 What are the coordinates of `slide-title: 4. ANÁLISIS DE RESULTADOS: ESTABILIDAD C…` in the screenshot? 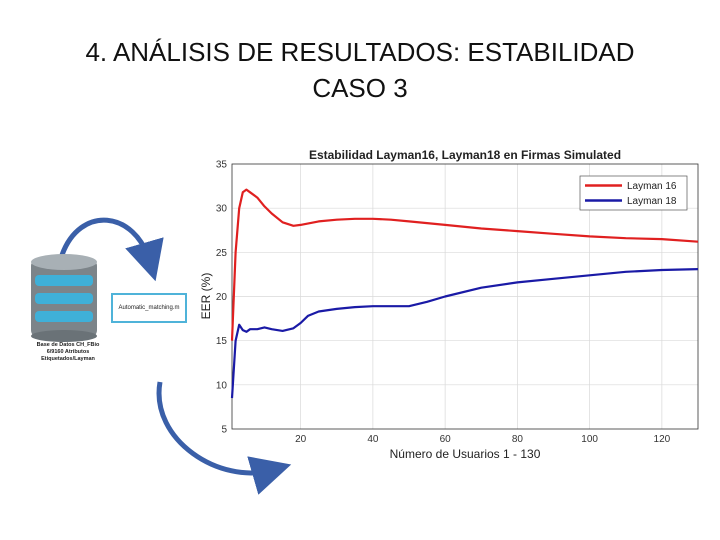 It's located at (360, 70).